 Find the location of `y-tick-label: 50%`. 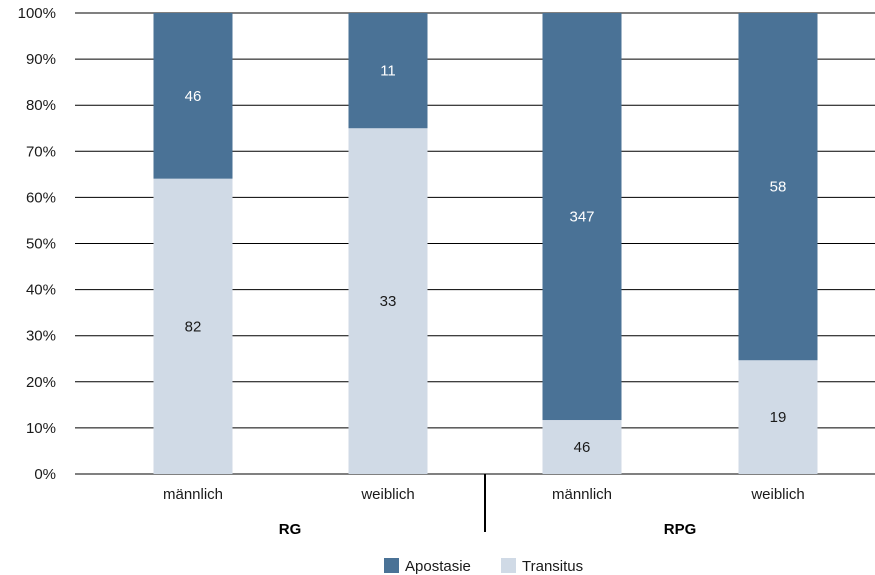

y-tick-label: 50% is located at coordinates (41, 244).